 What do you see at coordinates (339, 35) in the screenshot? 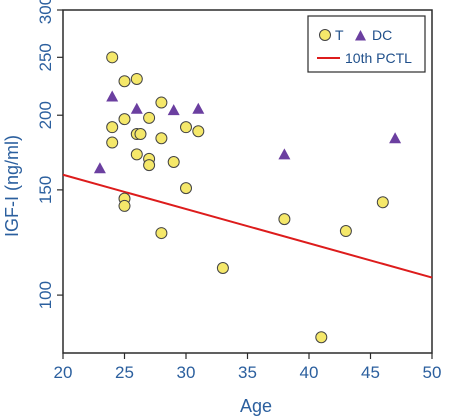
I see `legend-label-t: T` at bounding box center [339, 35].